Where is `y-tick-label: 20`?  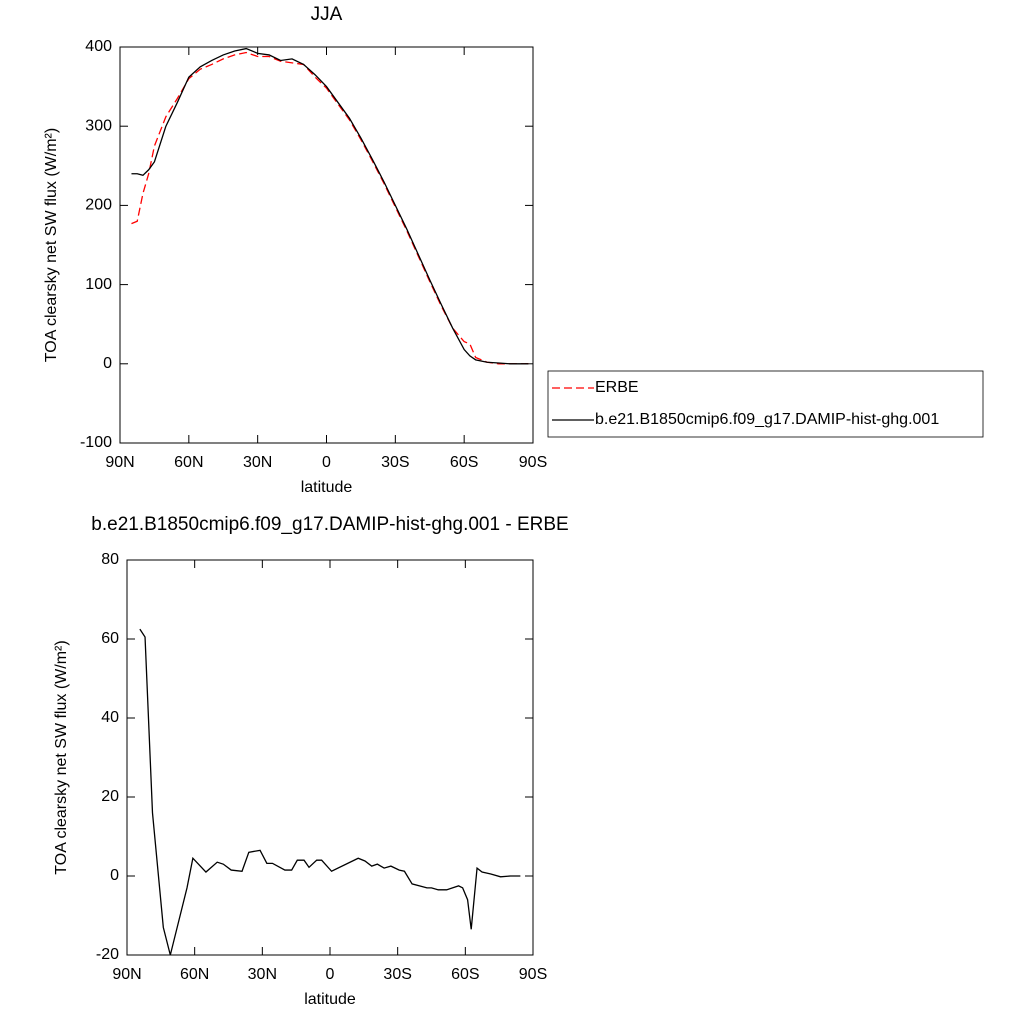 y-tick-label: 20 is located at coordinates (110, 796).